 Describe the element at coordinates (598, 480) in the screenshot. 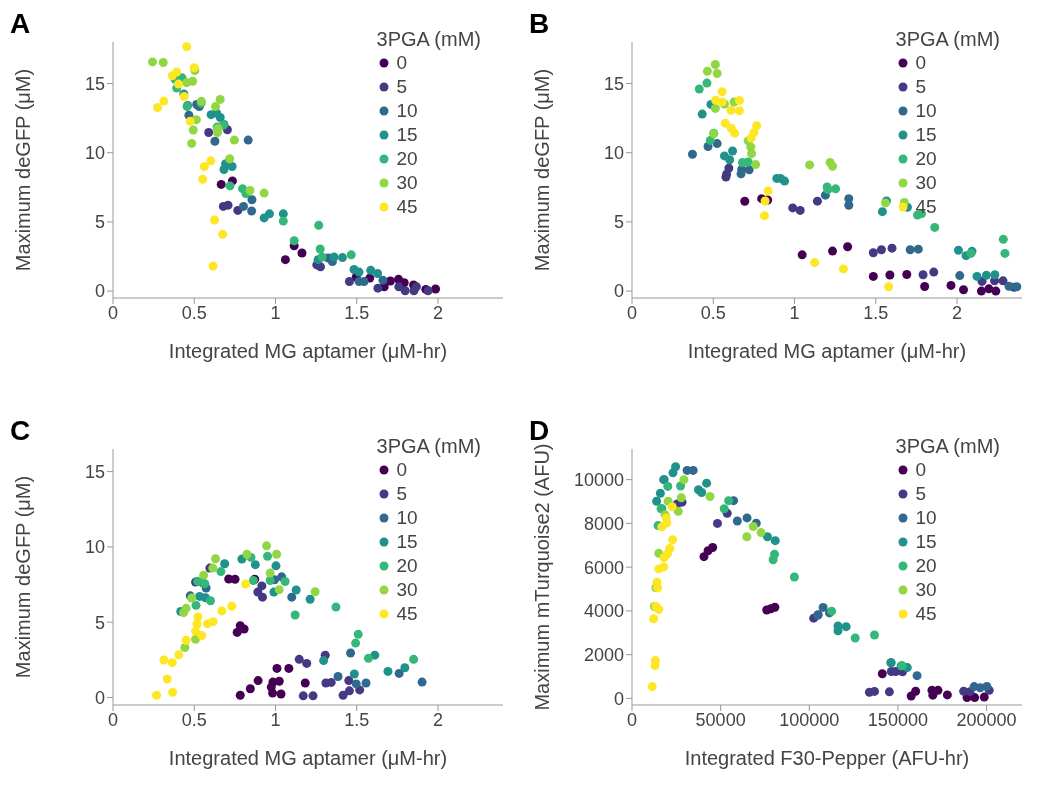

I see `y-tick-label: 10000` at that location.